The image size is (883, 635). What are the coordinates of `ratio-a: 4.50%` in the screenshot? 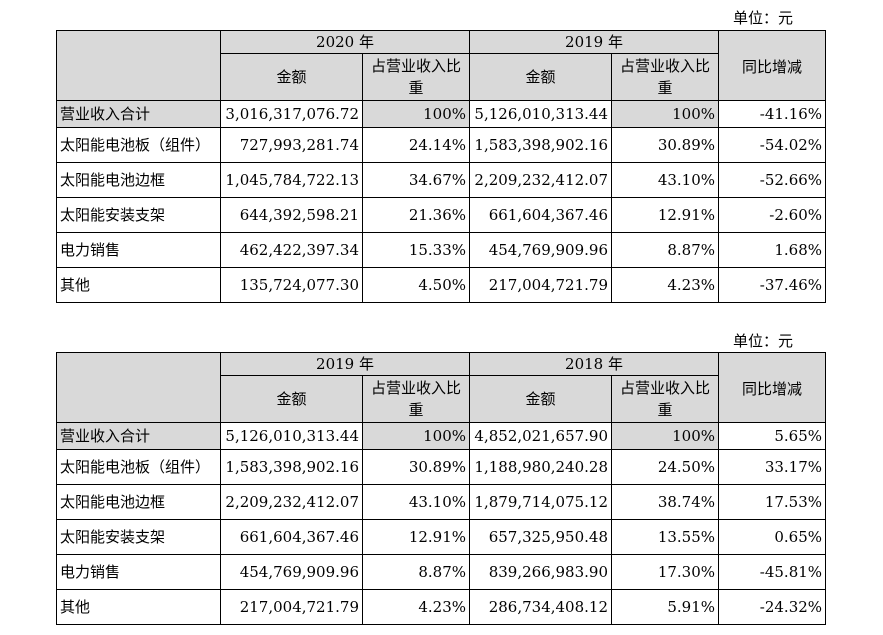 It's located at (416, 285).